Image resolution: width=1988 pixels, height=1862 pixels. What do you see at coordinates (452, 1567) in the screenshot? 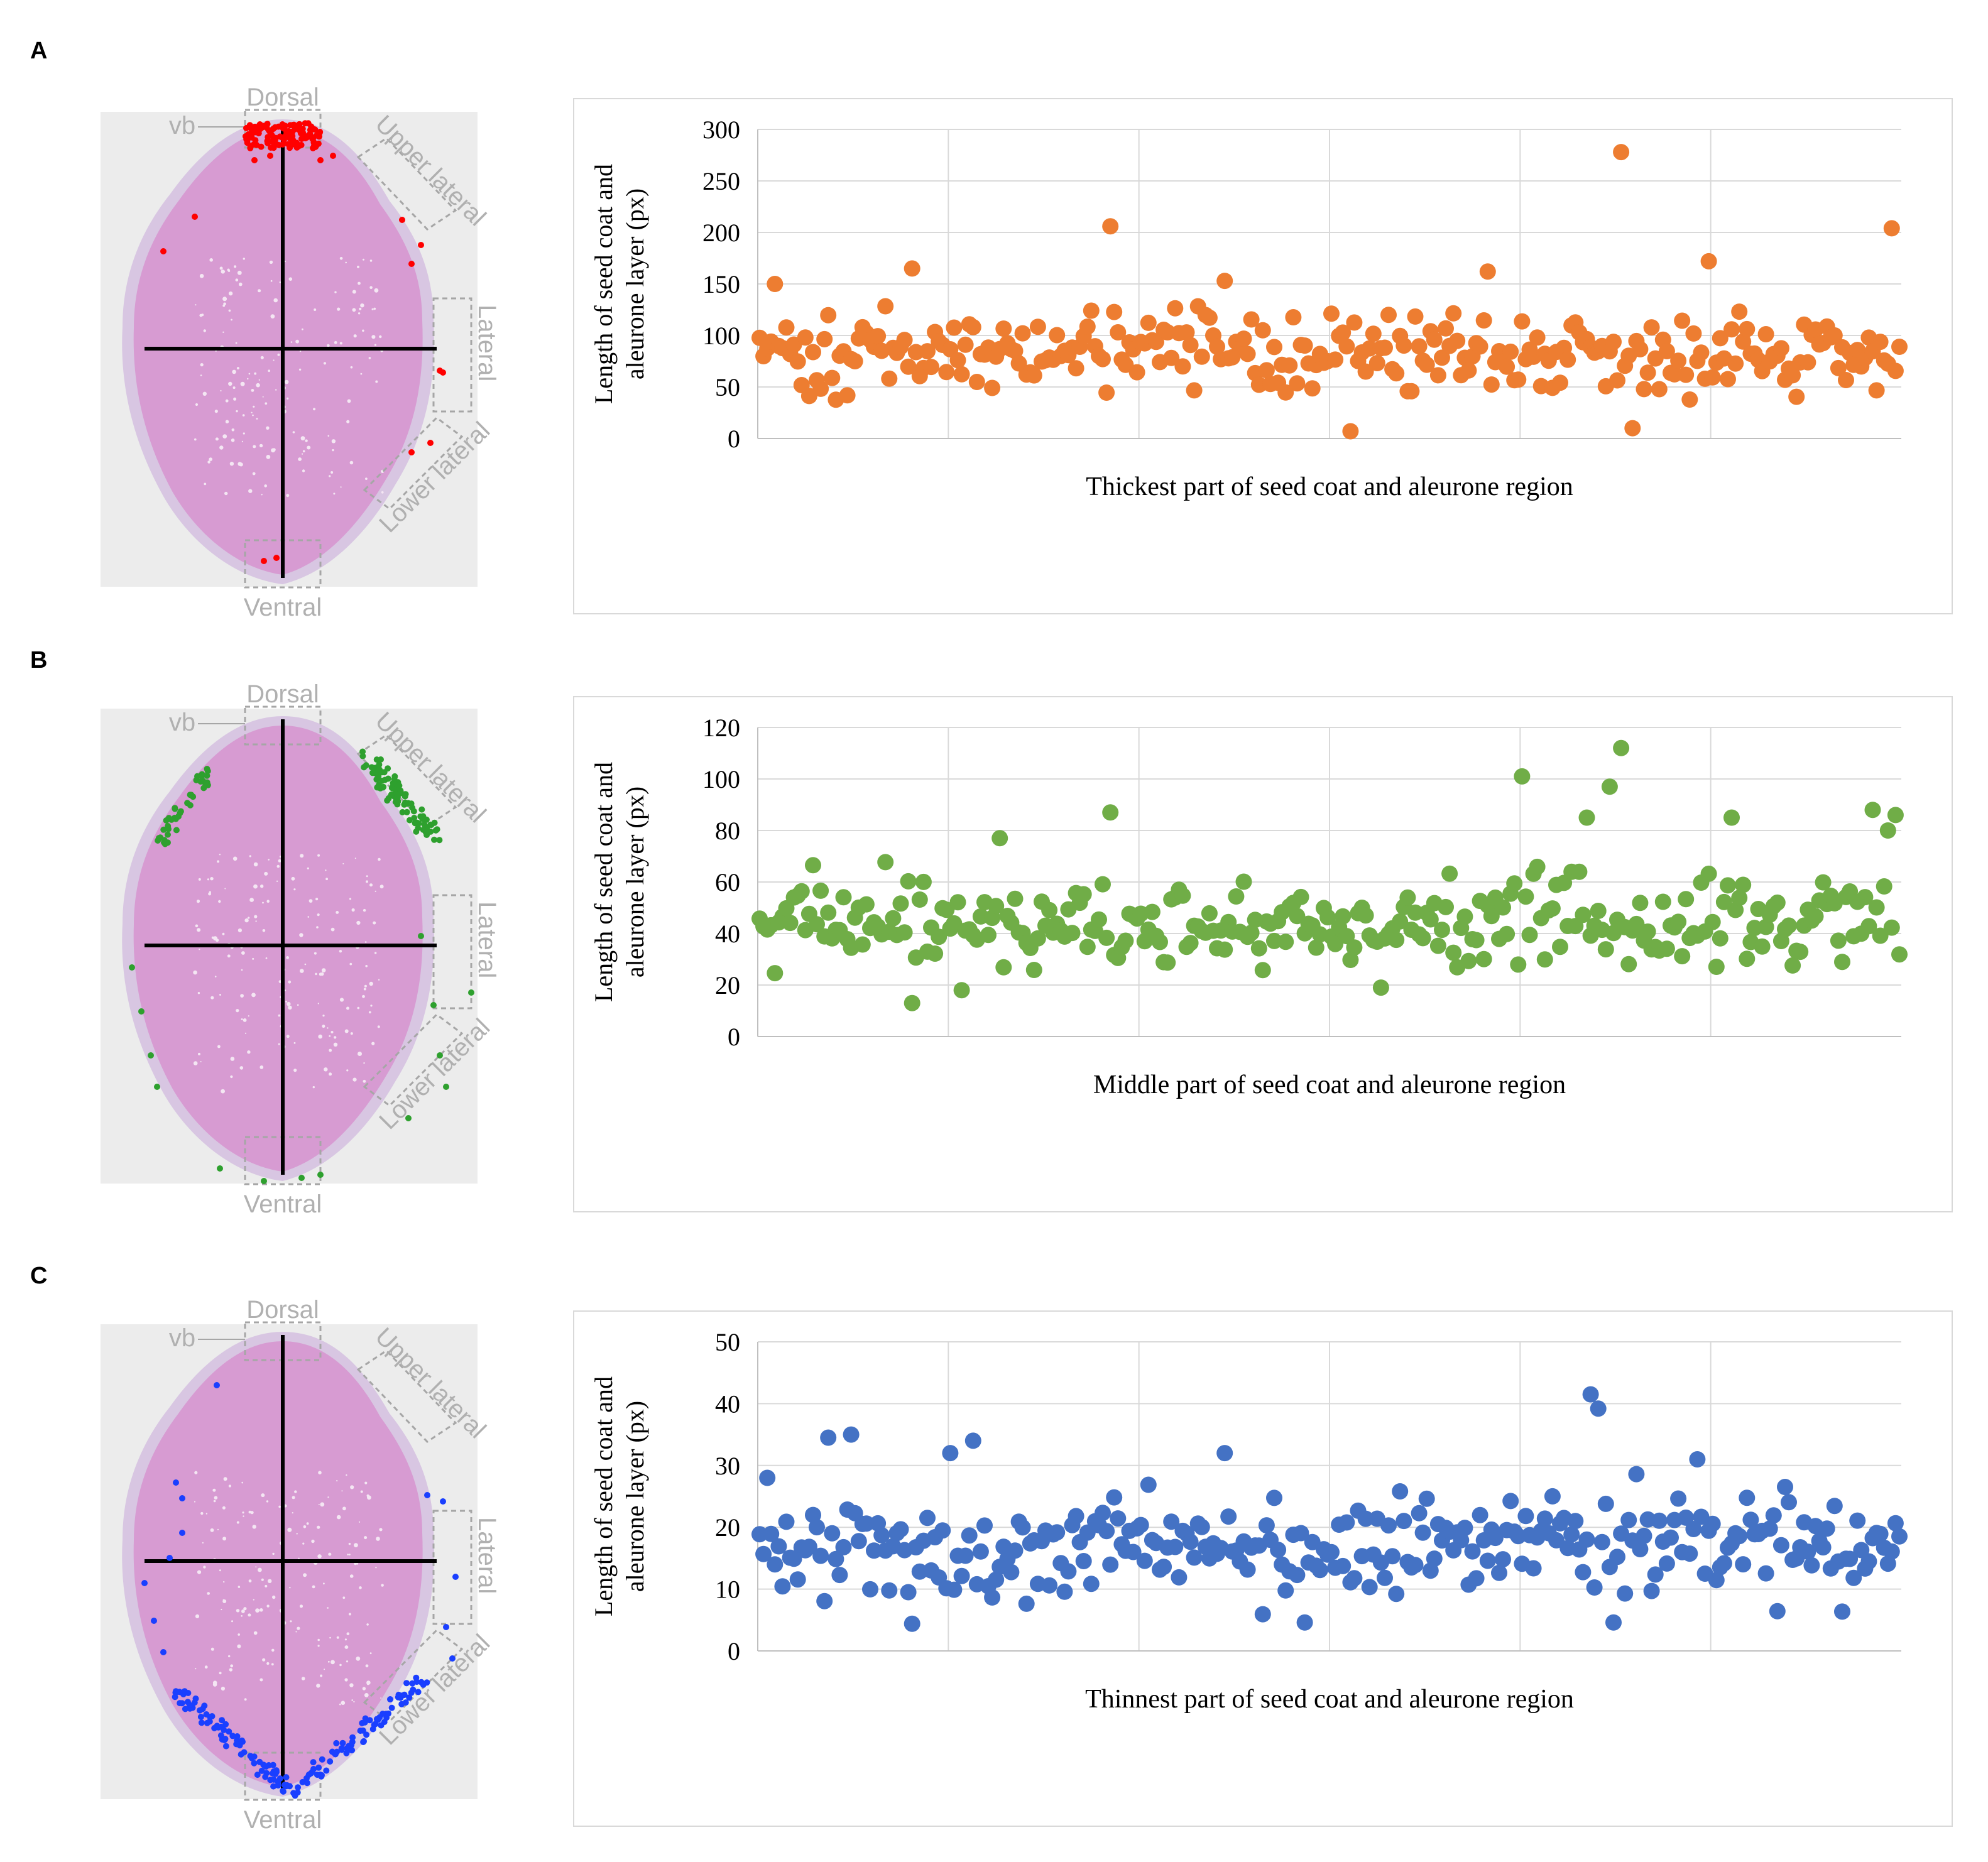
I see `lateral-box` at bounding box center [452, 1567].